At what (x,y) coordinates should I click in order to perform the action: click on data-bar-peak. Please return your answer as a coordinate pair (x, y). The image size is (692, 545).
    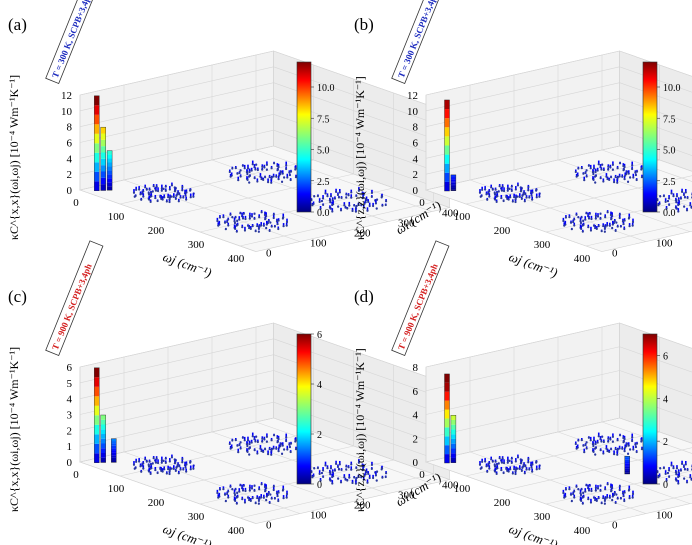
    Looking at the image, I should click on (447, 418).